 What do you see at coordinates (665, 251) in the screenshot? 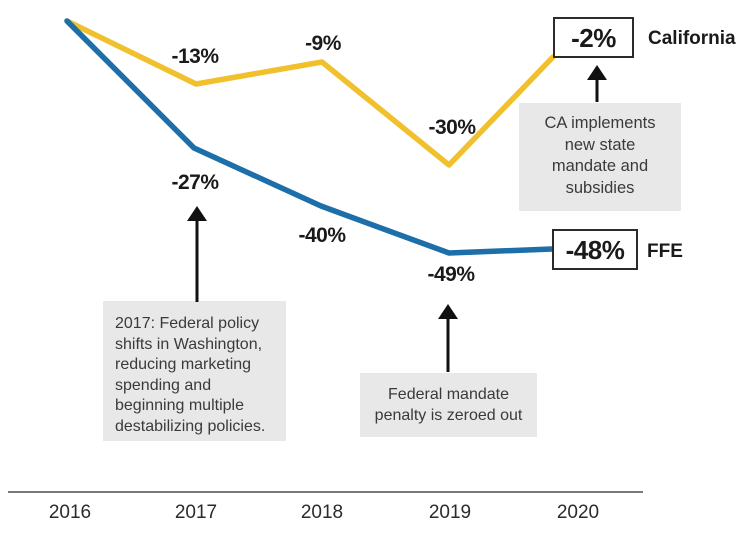
I see `series-label-ffe: FFE` at bounding box center [665, 251].